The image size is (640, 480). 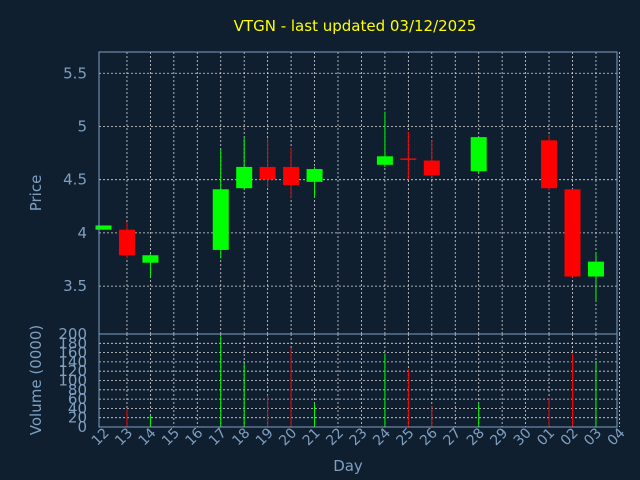 I want to click on volume-tick-label: 200, so click(x=72, y=334).